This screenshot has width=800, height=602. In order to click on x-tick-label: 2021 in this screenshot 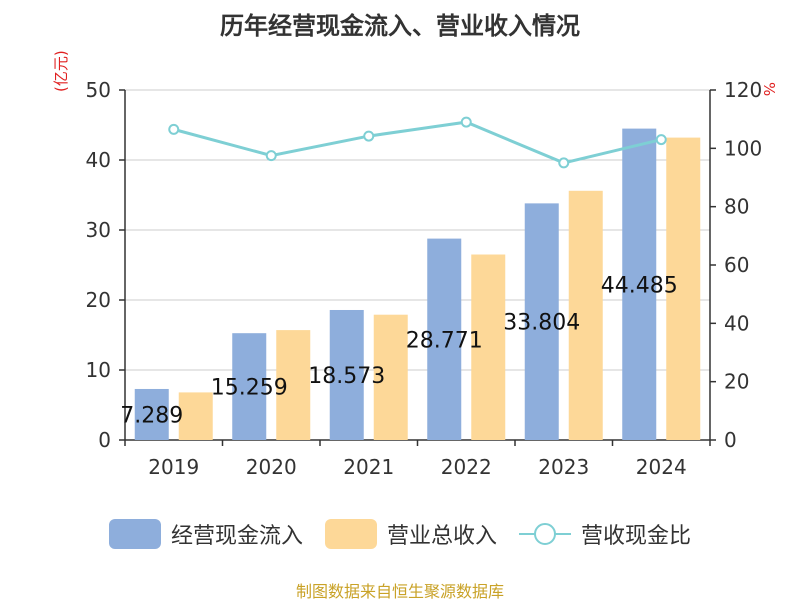, I will do `click(368, 467)`.